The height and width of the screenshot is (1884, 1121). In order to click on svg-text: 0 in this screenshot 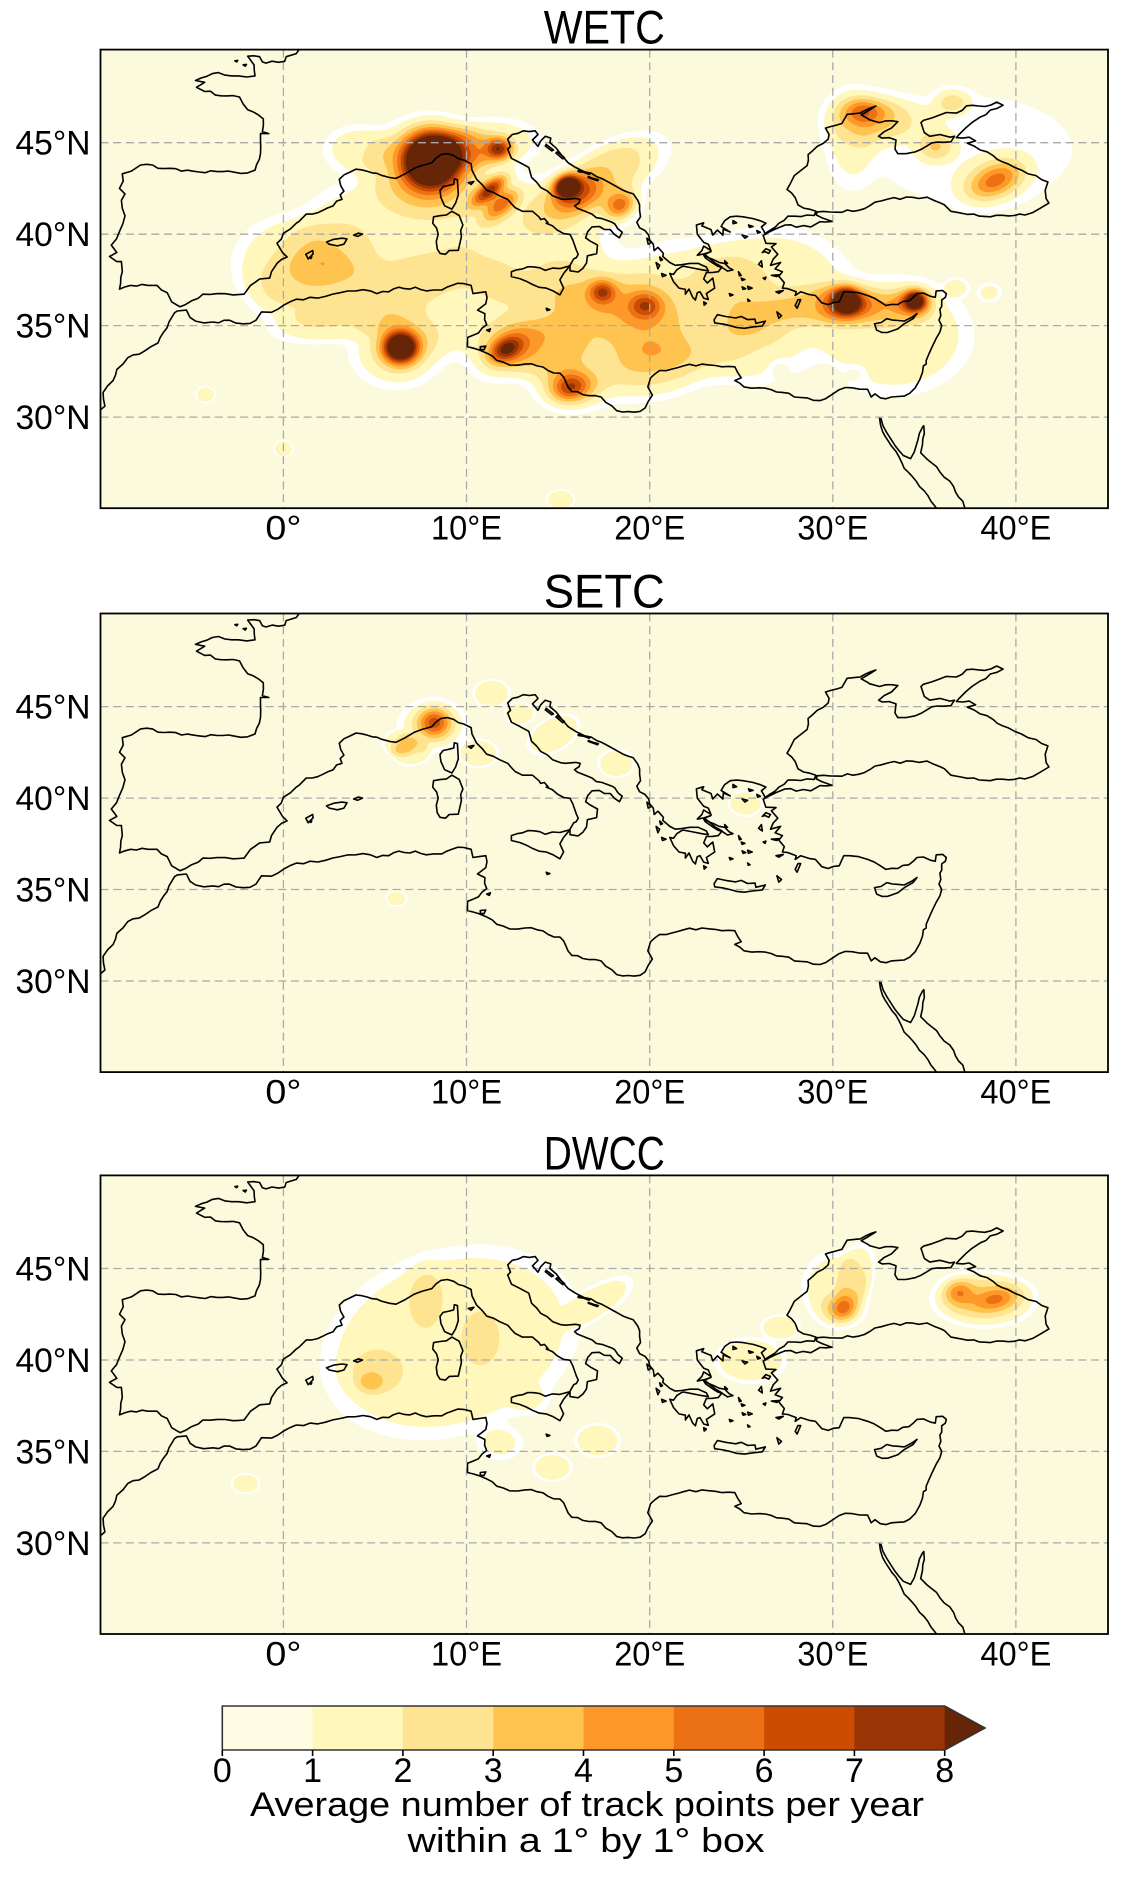, I will do `click(222, 1771)`.